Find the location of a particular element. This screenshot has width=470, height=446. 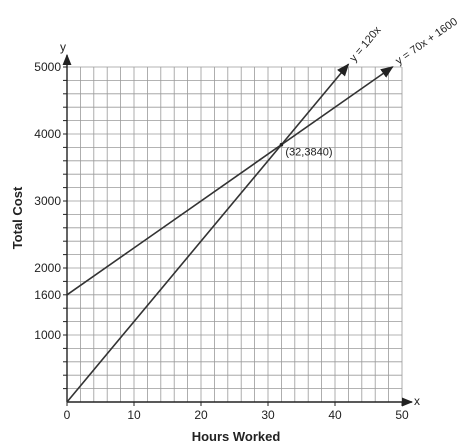

x-tick-label: 10 is located at coordinates (134, 415).